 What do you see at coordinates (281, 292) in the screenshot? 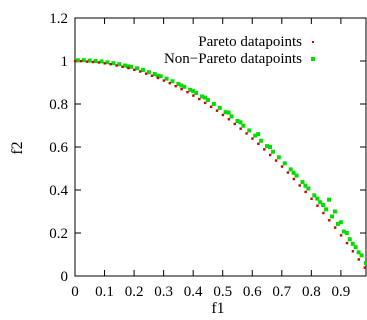
I see `x-tick-label: 0.7` at bounding box center [281, 292].